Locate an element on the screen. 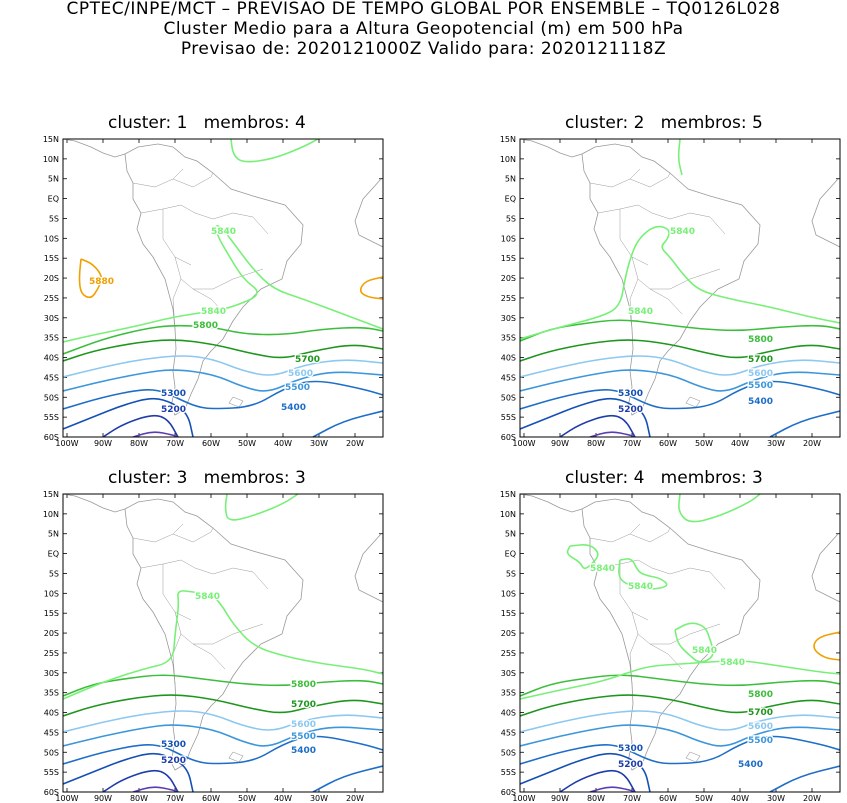 Image resolution: width=847 pixels, height=803 pixels. lon-tick-label: 100W is located at coordinates (66, 798).